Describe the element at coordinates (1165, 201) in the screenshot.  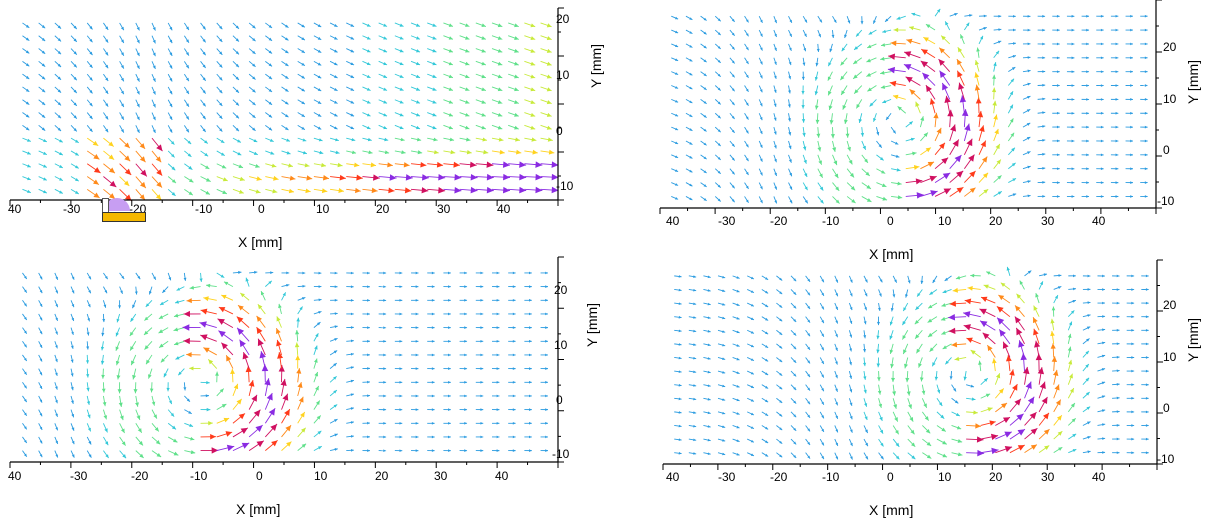
I see `y-tick: -10` at that location.